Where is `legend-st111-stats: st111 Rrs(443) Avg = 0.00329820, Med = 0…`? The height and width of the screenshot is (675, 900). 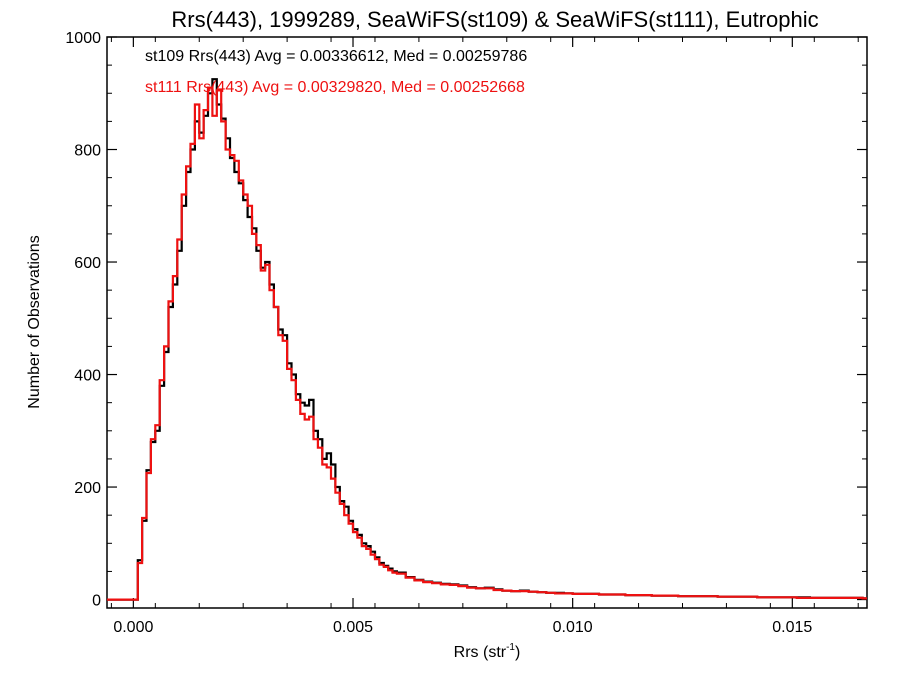
legend-st111-stats: st111 Rrs(443) Avg = 0.00329820, Med = 0… is located at coordinates (335, 87).